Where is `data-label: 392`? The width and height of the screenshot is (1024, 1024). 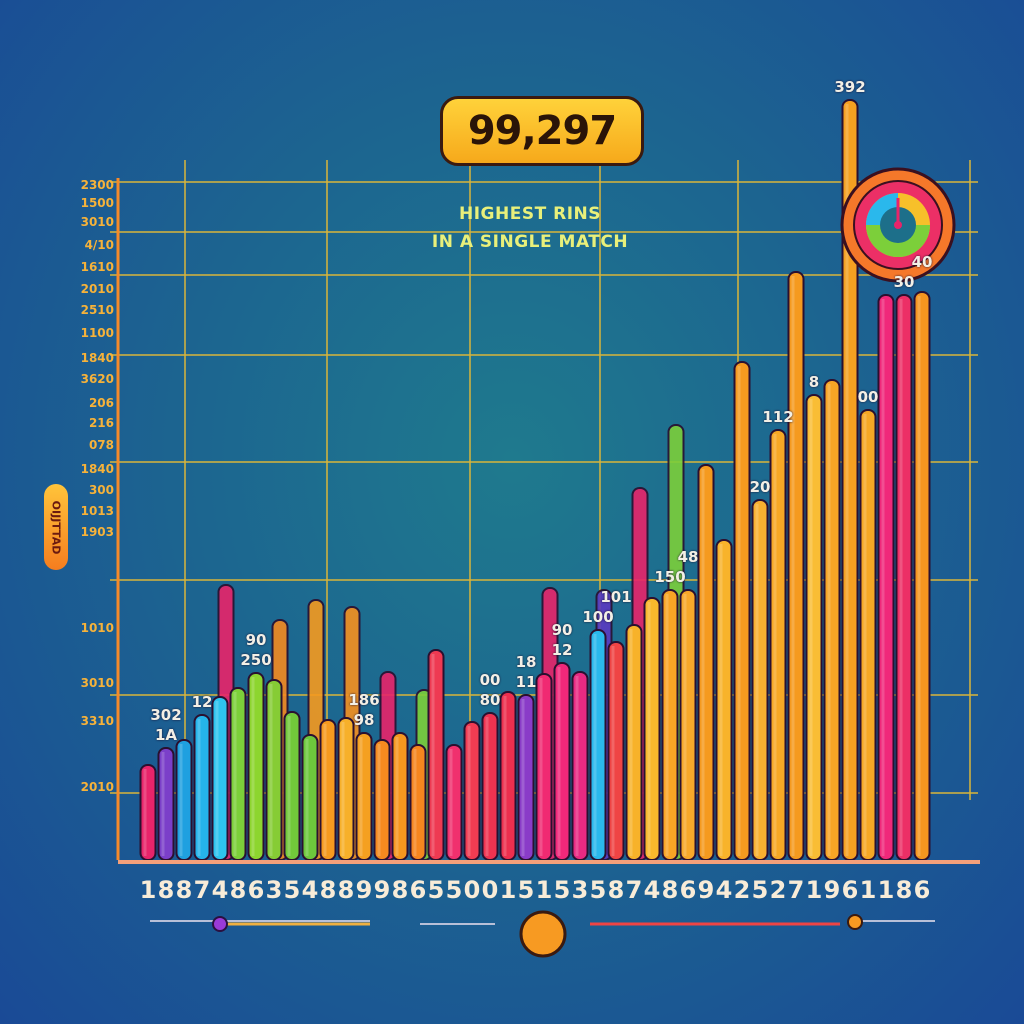 data-label: 392 is located at coordinates (850, 87).